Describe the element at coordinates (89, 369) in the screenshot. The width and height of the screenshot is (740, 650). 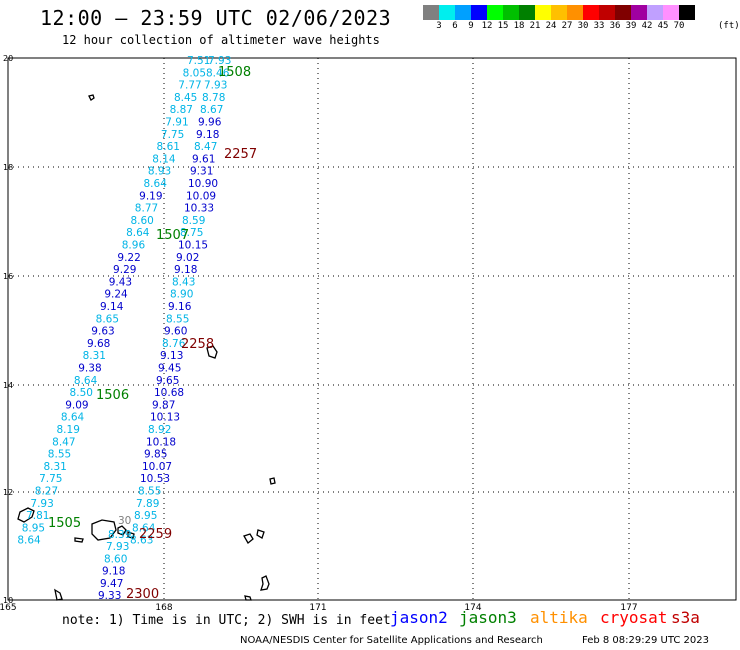
I see `wave-height-value: 9.38` at that location.